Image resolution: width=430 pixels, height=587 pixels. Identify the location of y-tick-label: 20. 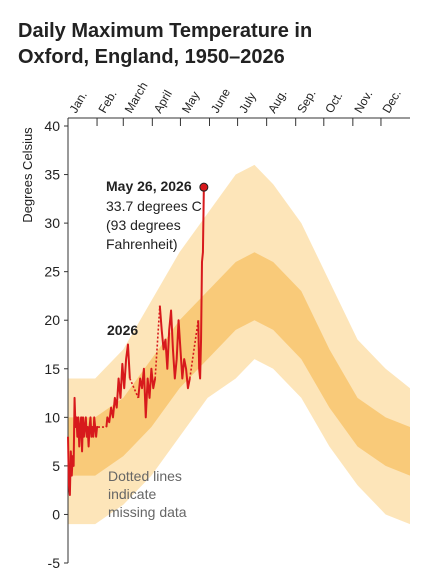
(52, 320).